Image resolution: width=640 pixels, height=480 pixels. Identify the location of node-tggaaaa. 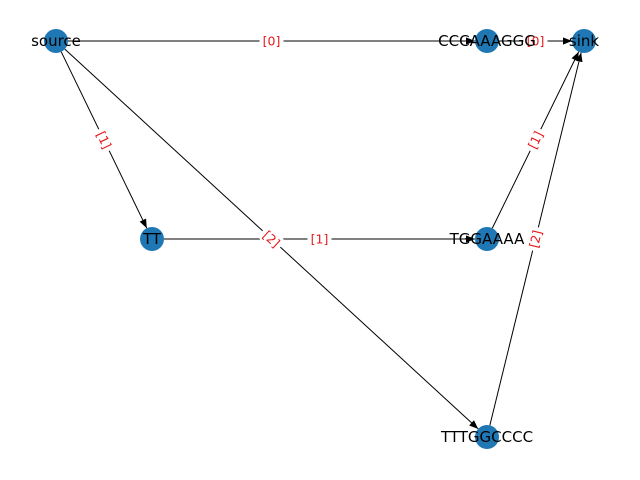
(487, 239).